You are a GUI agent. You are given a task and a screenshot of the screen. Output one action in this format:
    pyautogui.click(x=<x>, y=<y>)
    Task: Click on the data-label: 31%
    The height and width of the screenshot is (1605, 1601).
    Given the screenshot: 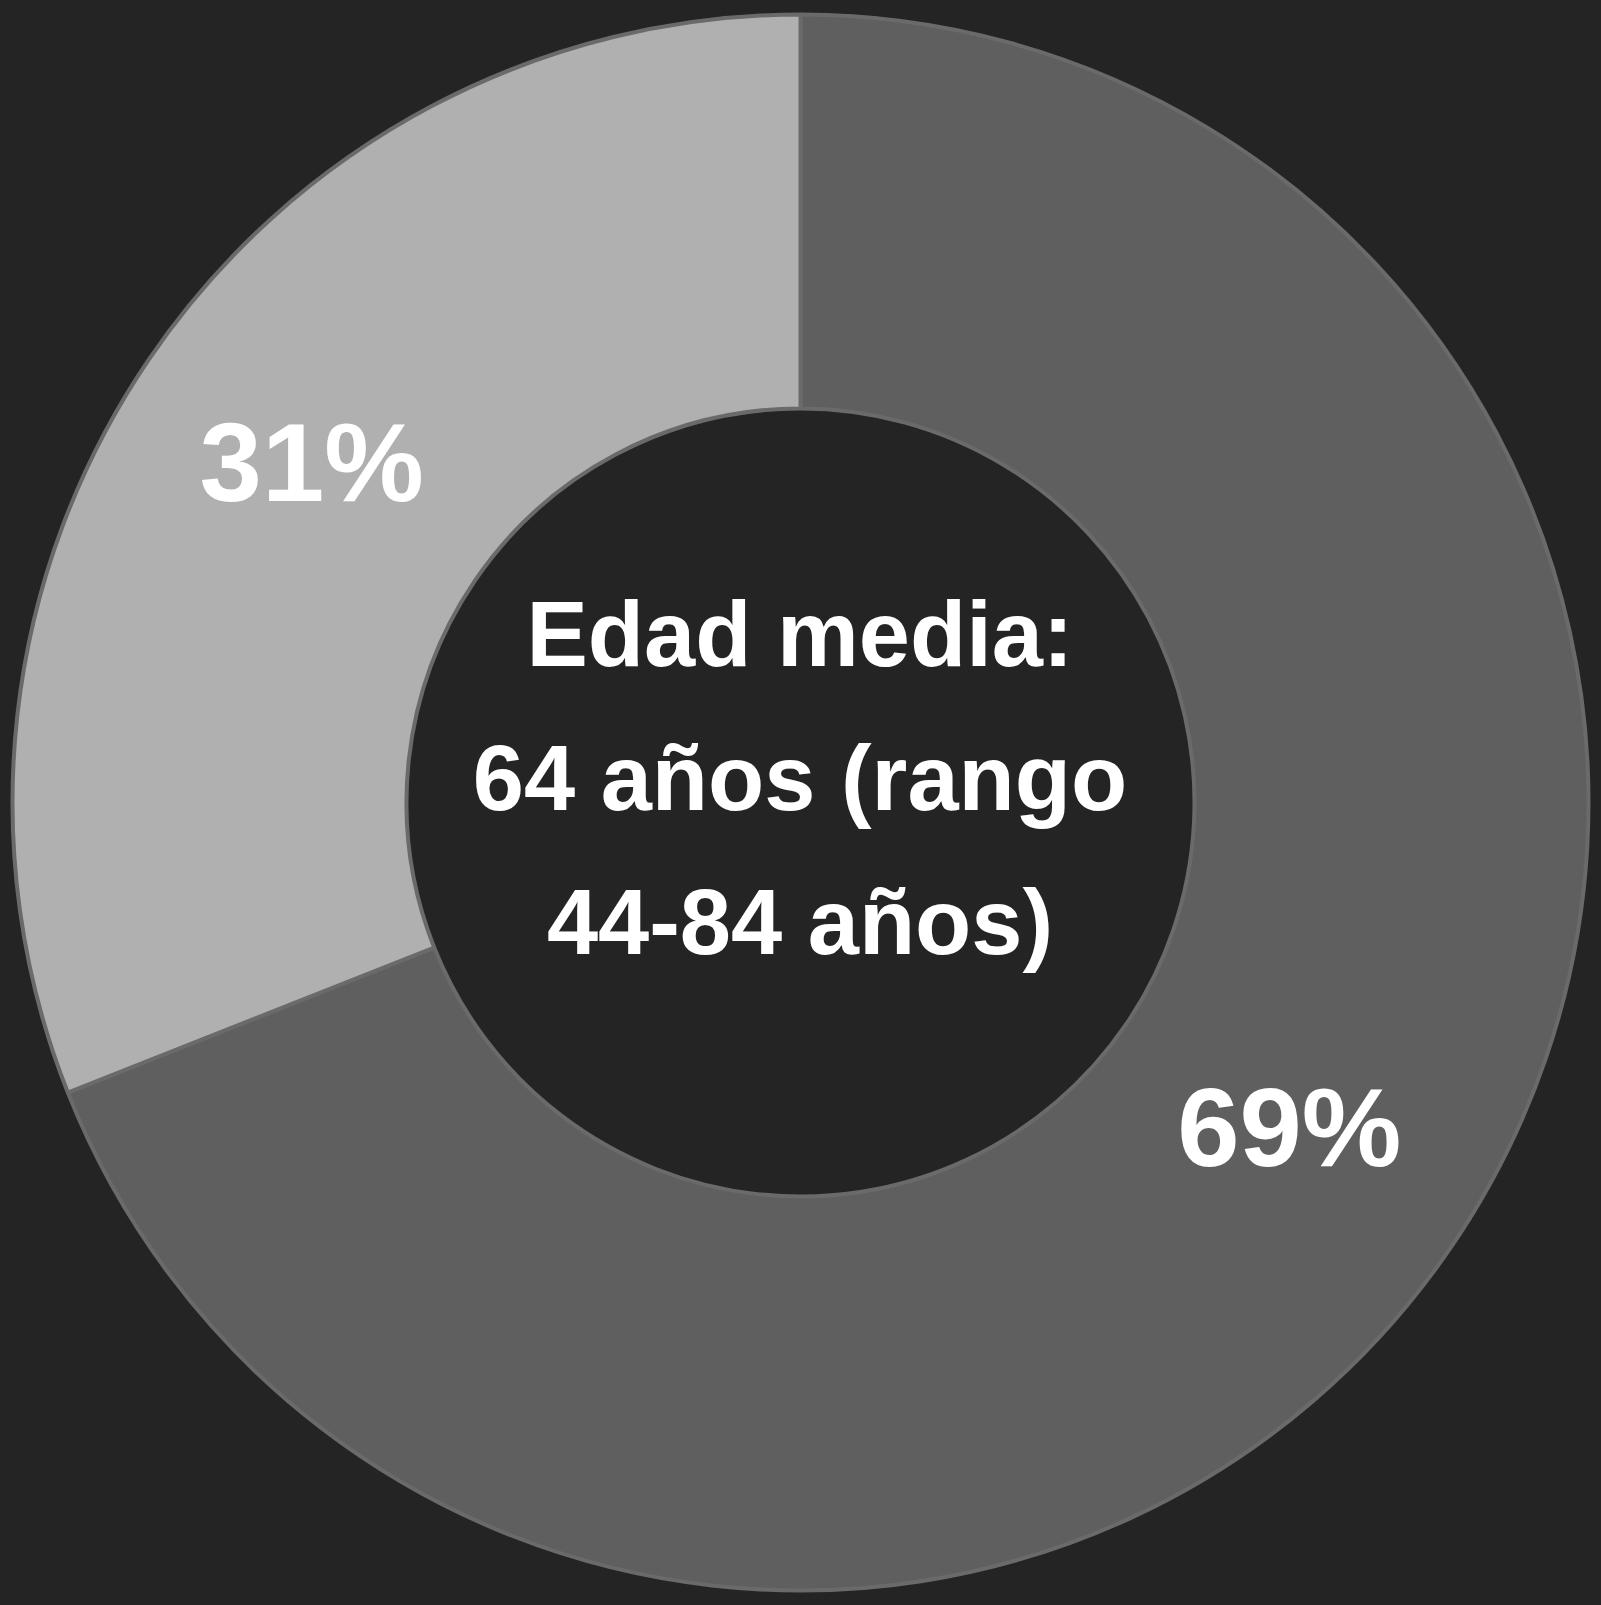 What is the action you would take?
    pyautogui.click(x=311, y=463)
    